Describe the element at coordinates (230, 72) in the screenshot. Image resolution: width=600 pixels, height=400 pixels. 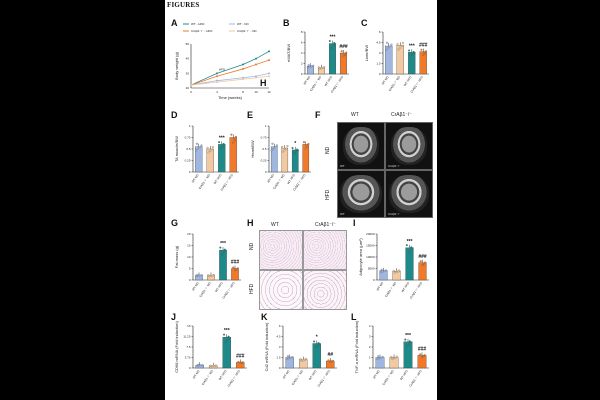
I see `series-line` at that location.